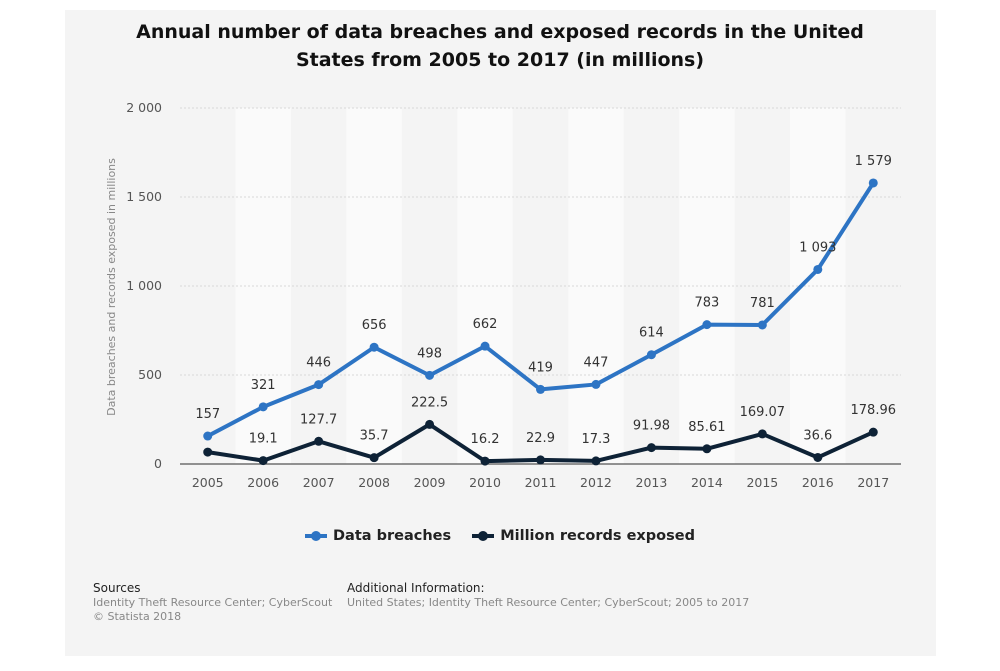 The height and width of the screenshot is (671, 1000). What do you see at coordinates (392, 536) in the screenshot?
I see `legend-label-data-breaches: Data breaches` at bounding box center [392, 536].